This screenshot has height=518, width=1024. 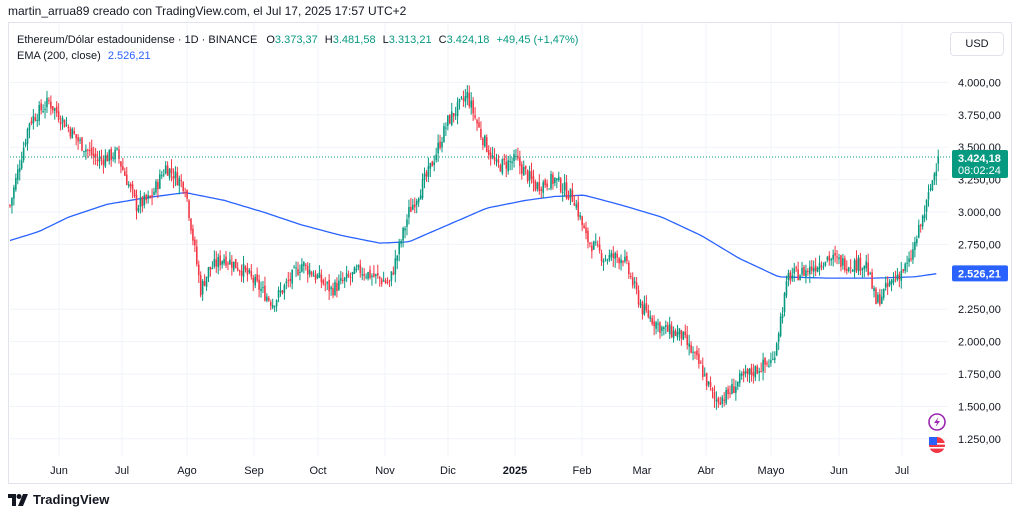 I want to click on lightning-icon, so click(x=937, y=422).